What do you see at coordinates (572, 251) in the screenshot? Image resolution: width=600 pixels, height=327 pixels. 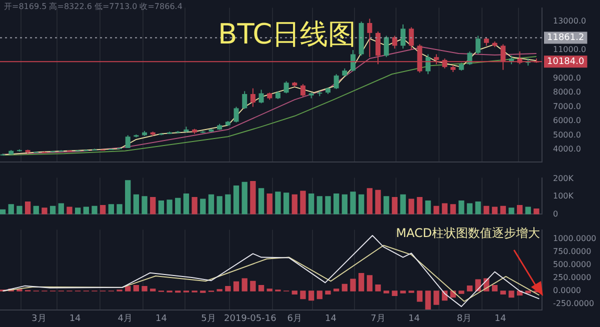 I see `y-tick-label: 750.0000` at bounding box center [572, 251].